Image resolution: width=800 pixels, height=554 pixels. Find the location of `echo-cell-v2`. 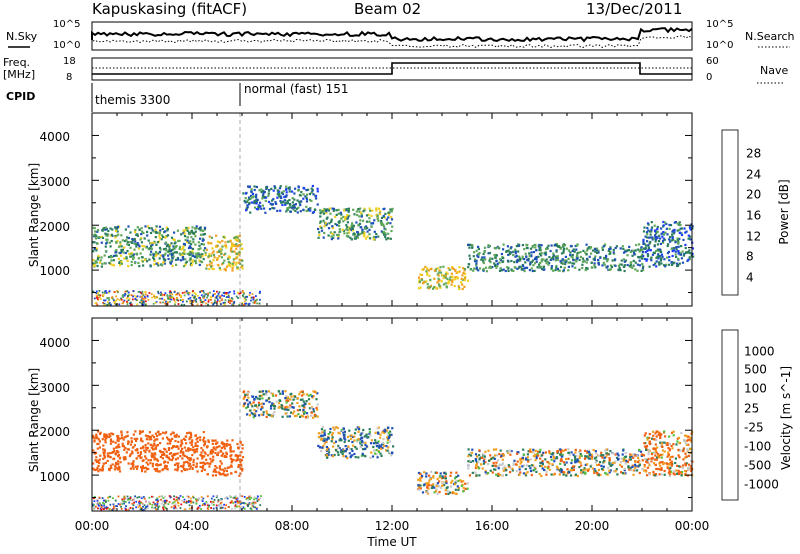

echo-cell-v2 is located at coordinates (256, 411).